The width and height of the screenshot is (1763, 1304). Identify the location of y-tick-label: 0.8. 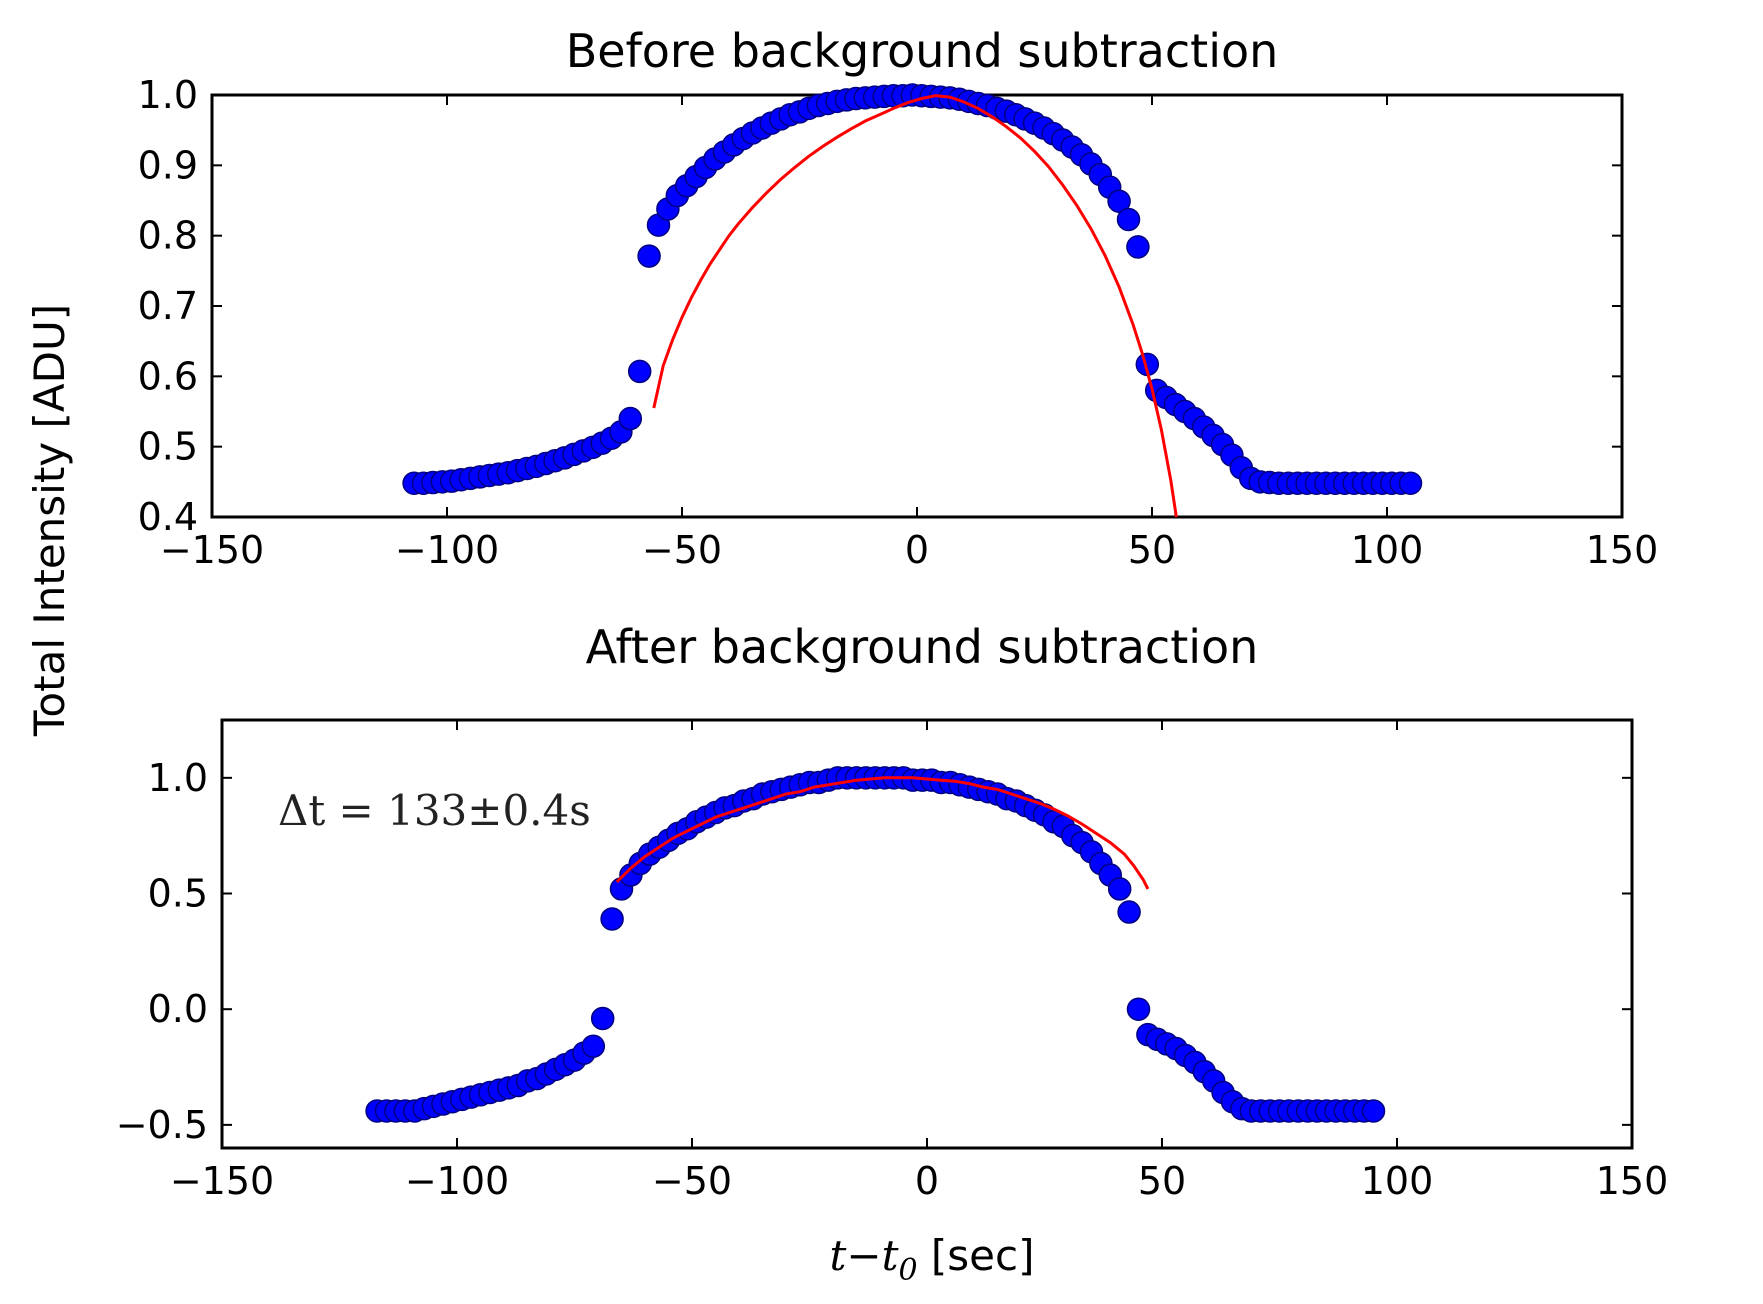
(168, 236).